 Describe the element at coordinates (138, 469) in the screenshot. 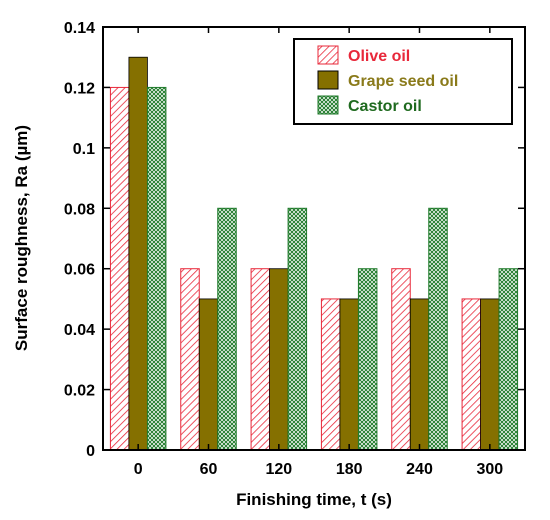

I see `x-tick-label: 0` at that location.